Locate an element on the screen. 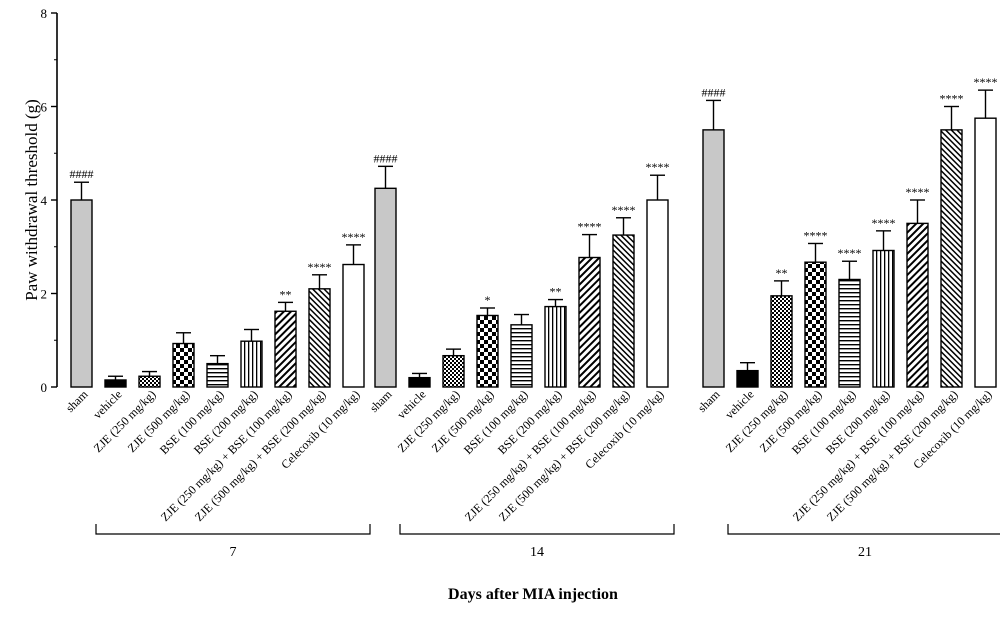  group-label: 21 is located at coordinates (865, 552).